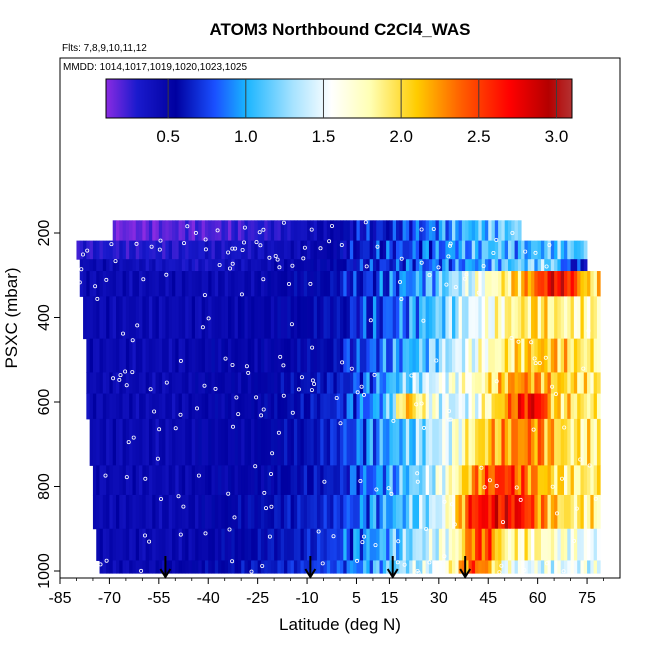 The width and height of the screenshot is (650, 650). What do you see at coordinates (439, 598) in the screenshot?
I see `x-tick-label: 30` at bounding box center [439, 598].